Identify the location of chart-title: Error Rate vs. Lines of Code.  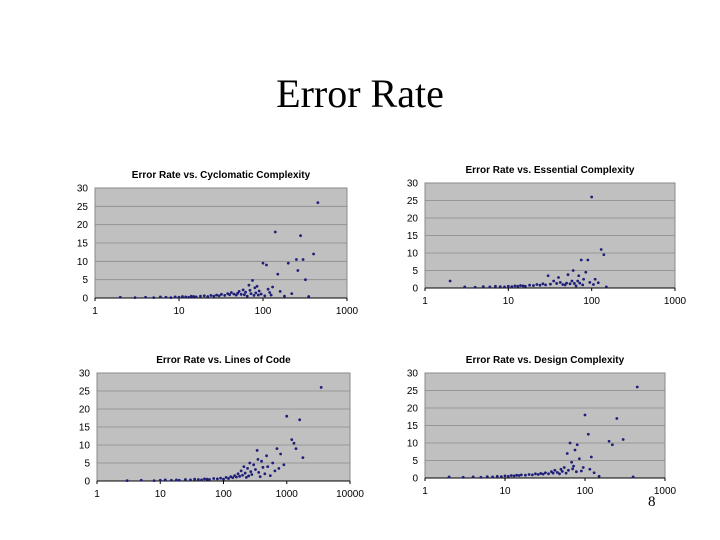
(223, 360).